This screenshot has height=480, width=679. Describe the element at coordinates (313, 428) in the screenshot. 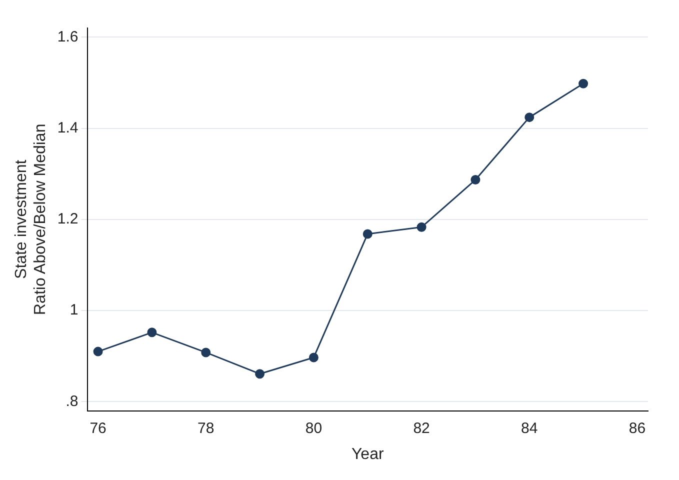

I see `x-tick-label: 80` at that location.